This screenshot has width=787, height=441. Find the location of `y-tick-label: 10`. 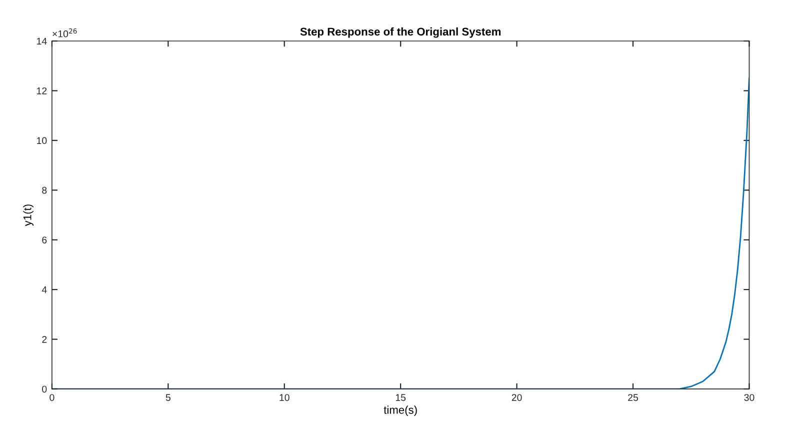

y-tick-label: 10 is located at coordinates (42, 140).